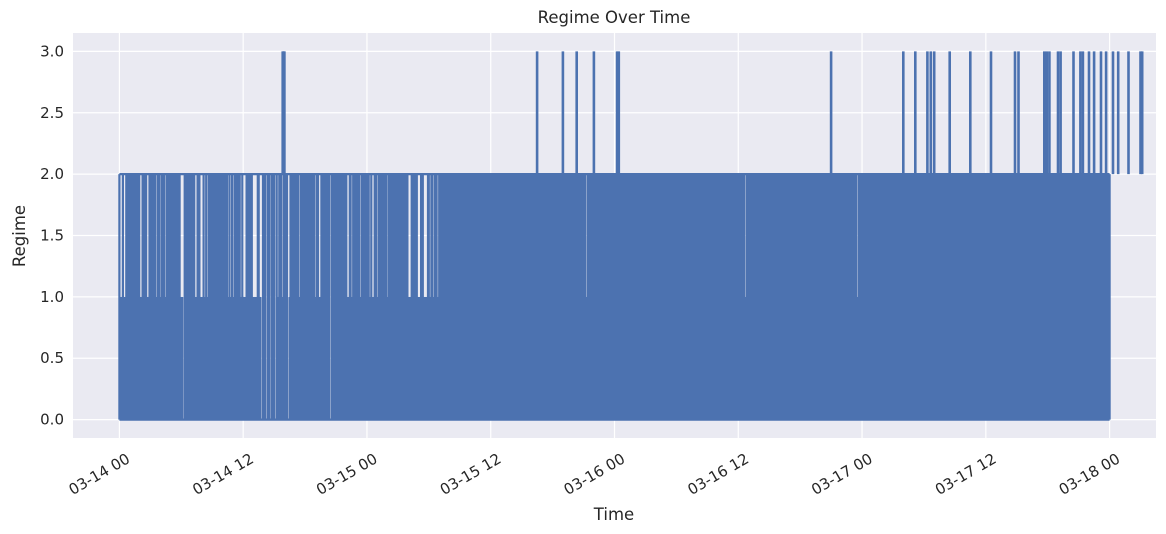 The height and width of the screenshot is (534, 1166). I want to click on y-axis-ticks: 0.0 0.5 1.0 1.5 2.0 2.5 3.0, so click(52, 235).